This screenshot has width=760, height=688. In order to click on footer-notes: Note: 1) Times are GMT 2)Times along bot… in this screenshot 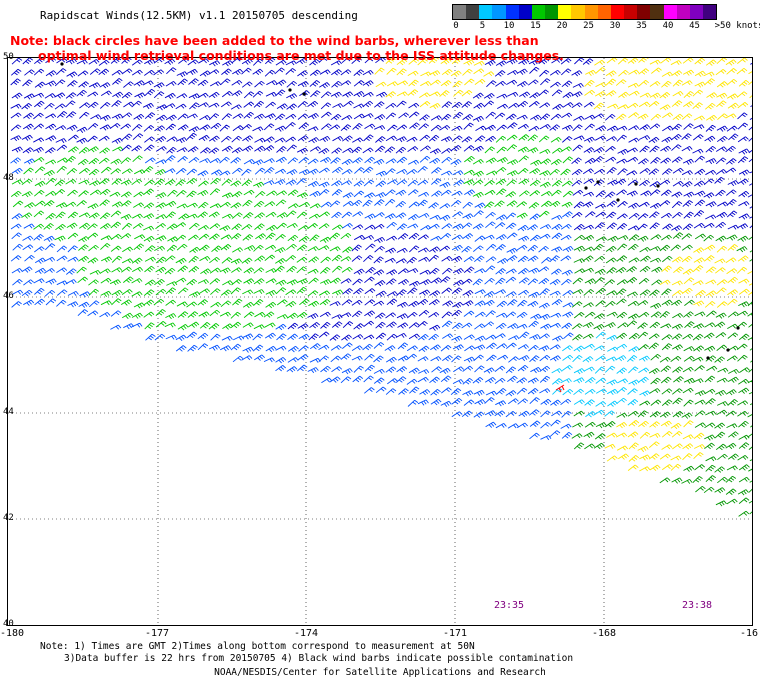, I will do `click(306, 653)`.